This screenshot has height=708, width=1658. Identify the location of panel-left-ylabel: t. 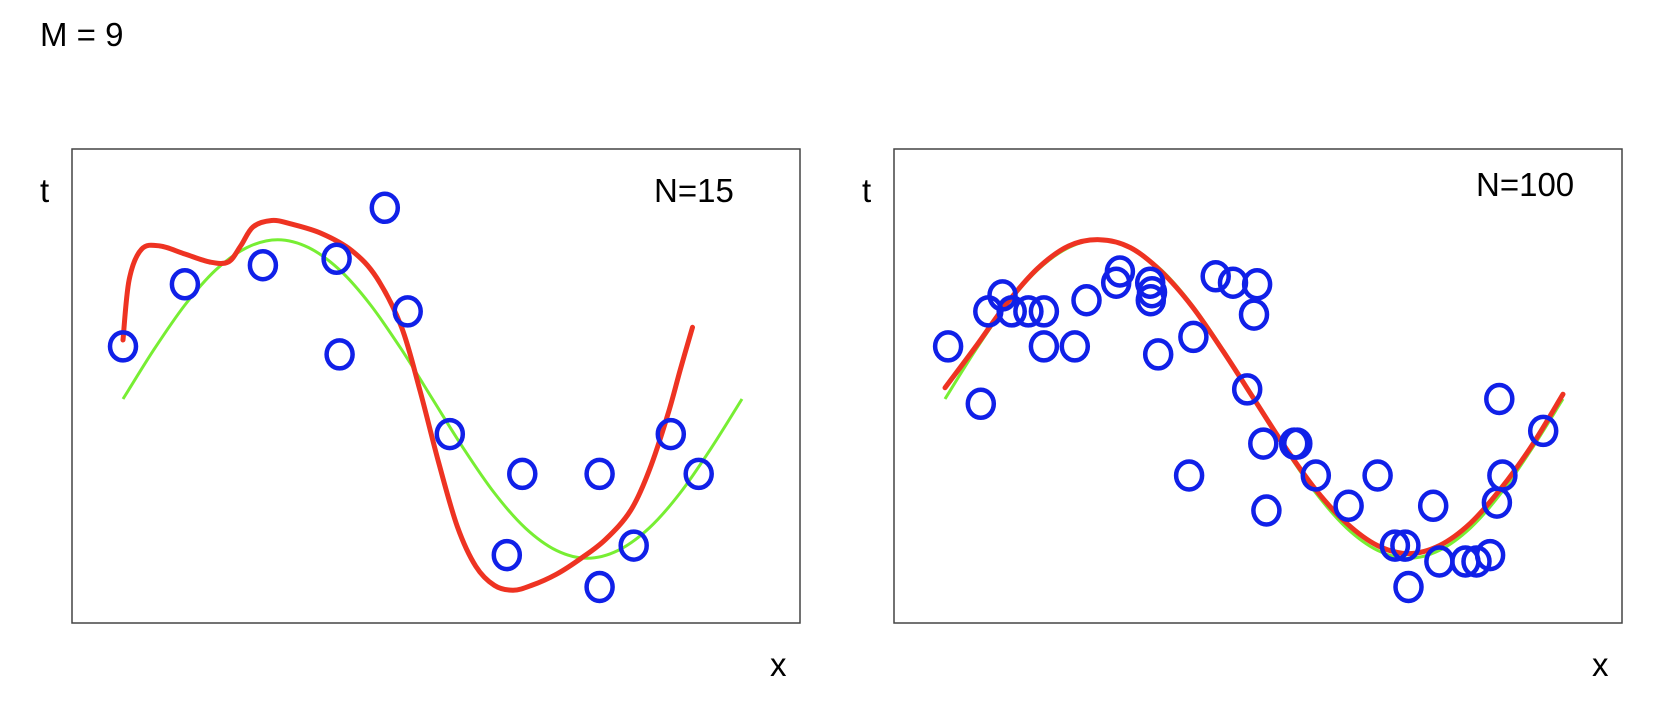
(44, 190).